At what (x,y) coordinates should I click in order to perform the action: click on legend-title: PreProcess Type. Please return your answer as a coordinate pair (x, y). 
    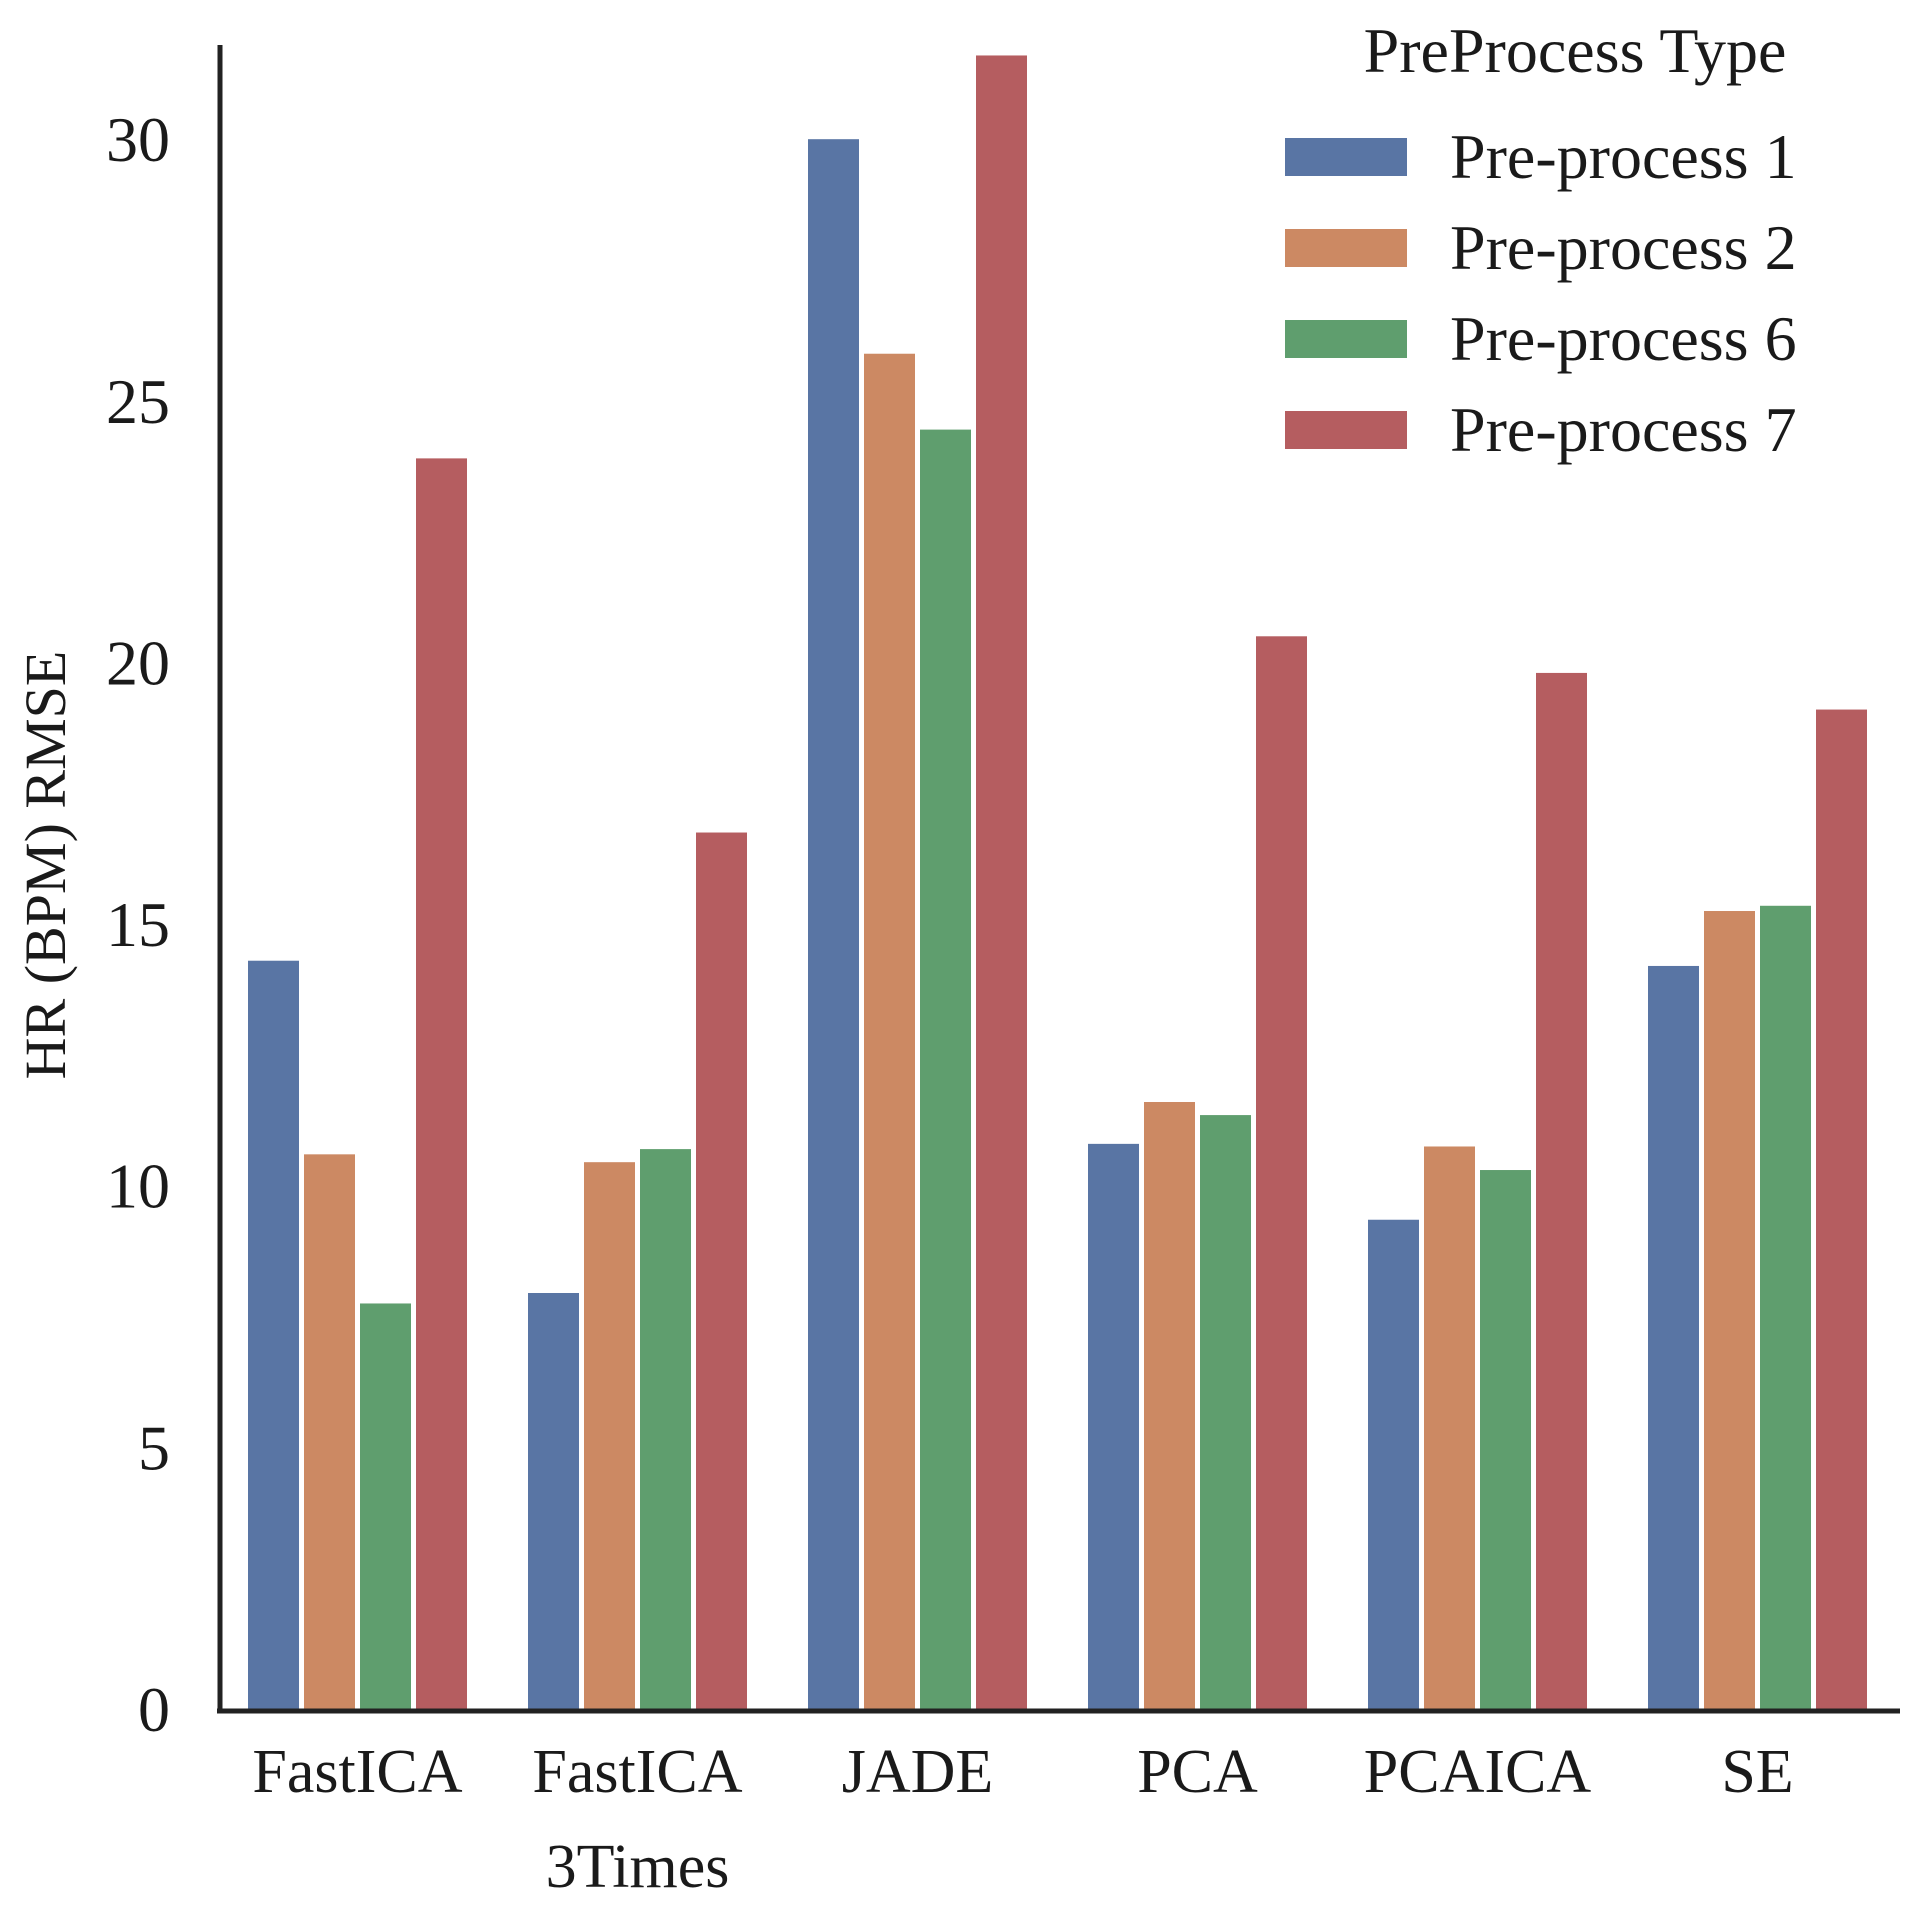
    Looking at the image, I should click on (1575, 50).